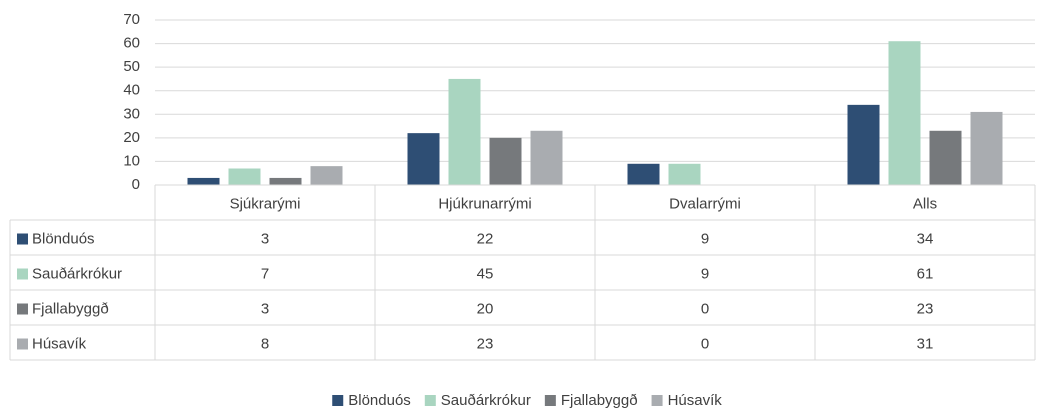  I want to click on legend-label: Sauðárkrókur, so click(486, 400).